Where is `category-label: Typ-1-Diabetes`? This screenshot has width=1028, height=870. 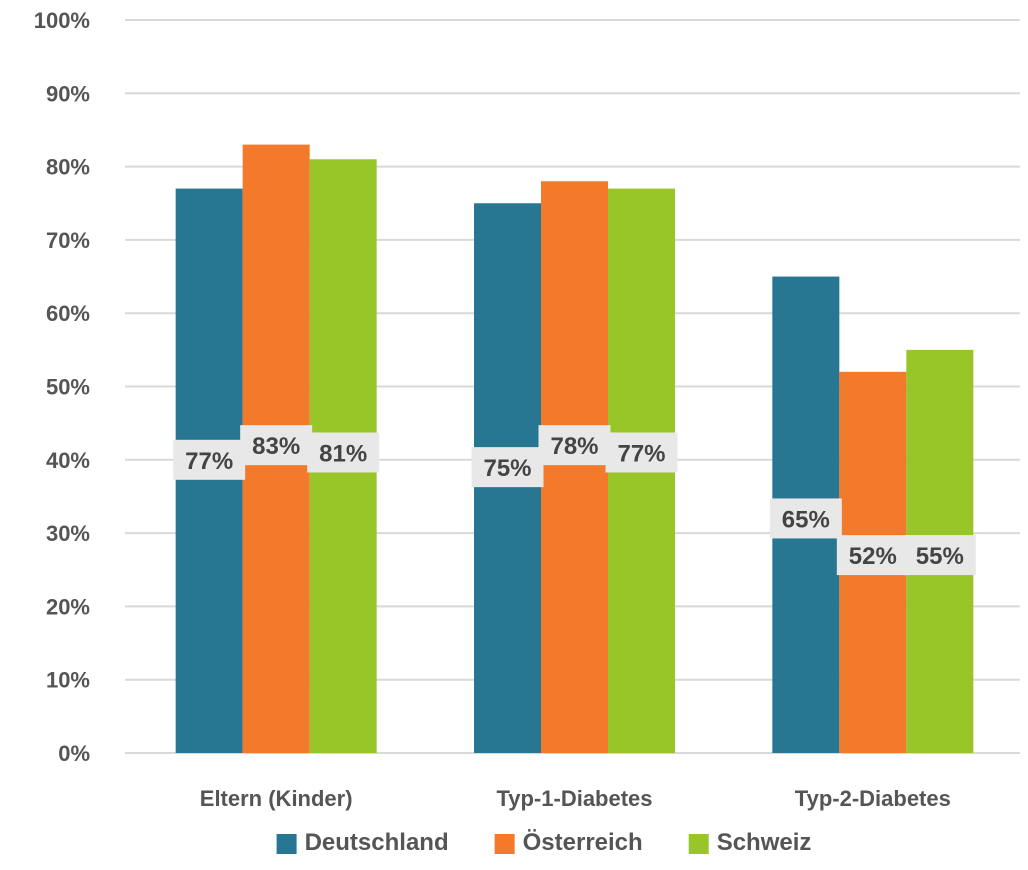 category-label: Typ-1-Diabetes is located at coordinates (574, 798).